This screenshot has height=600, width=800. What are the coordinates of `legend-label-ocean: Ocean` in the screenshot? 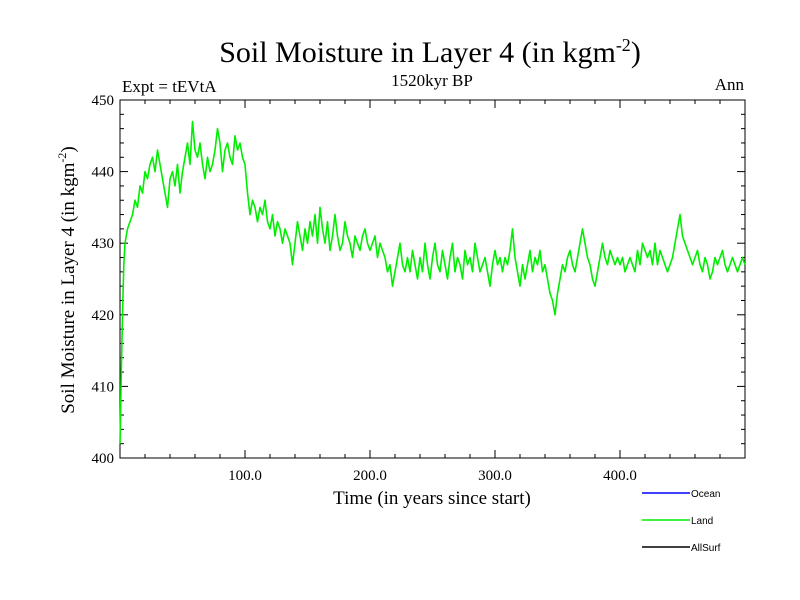 It's located at (705, 494).